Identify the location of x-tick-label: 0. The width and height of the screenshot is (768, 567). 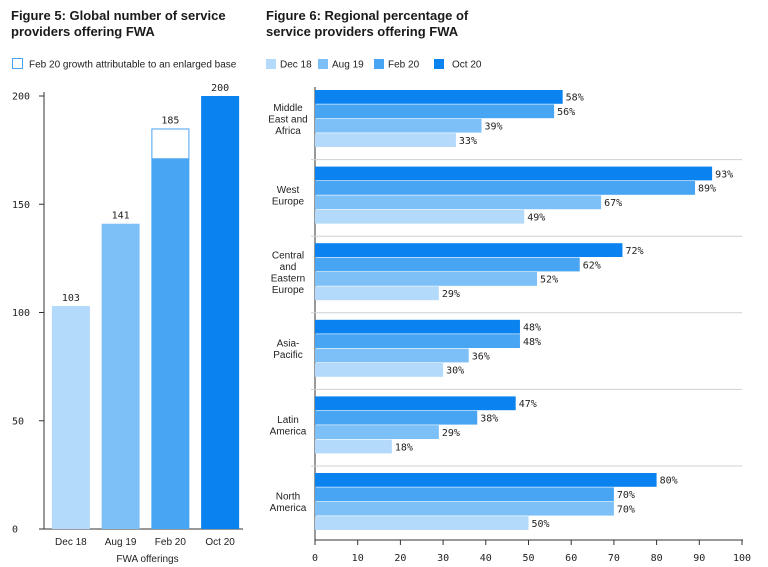
(315, 558).